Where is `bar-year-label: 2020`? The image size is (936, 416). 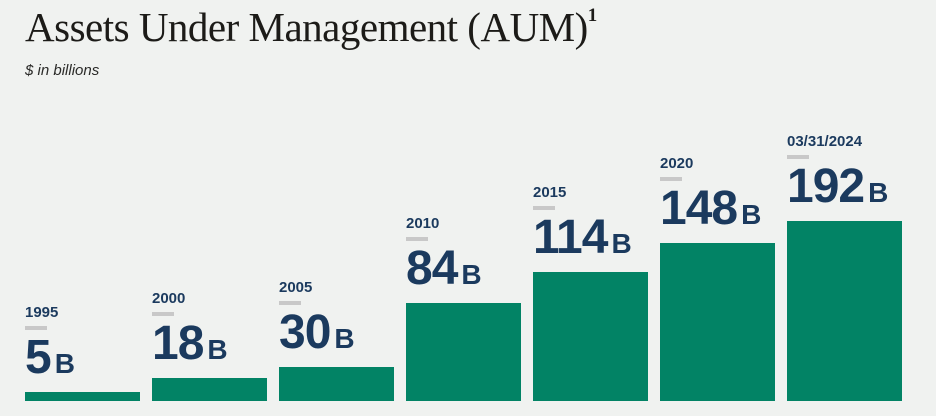 bar-year-label: 2020 is located at coordinates (677, 163).